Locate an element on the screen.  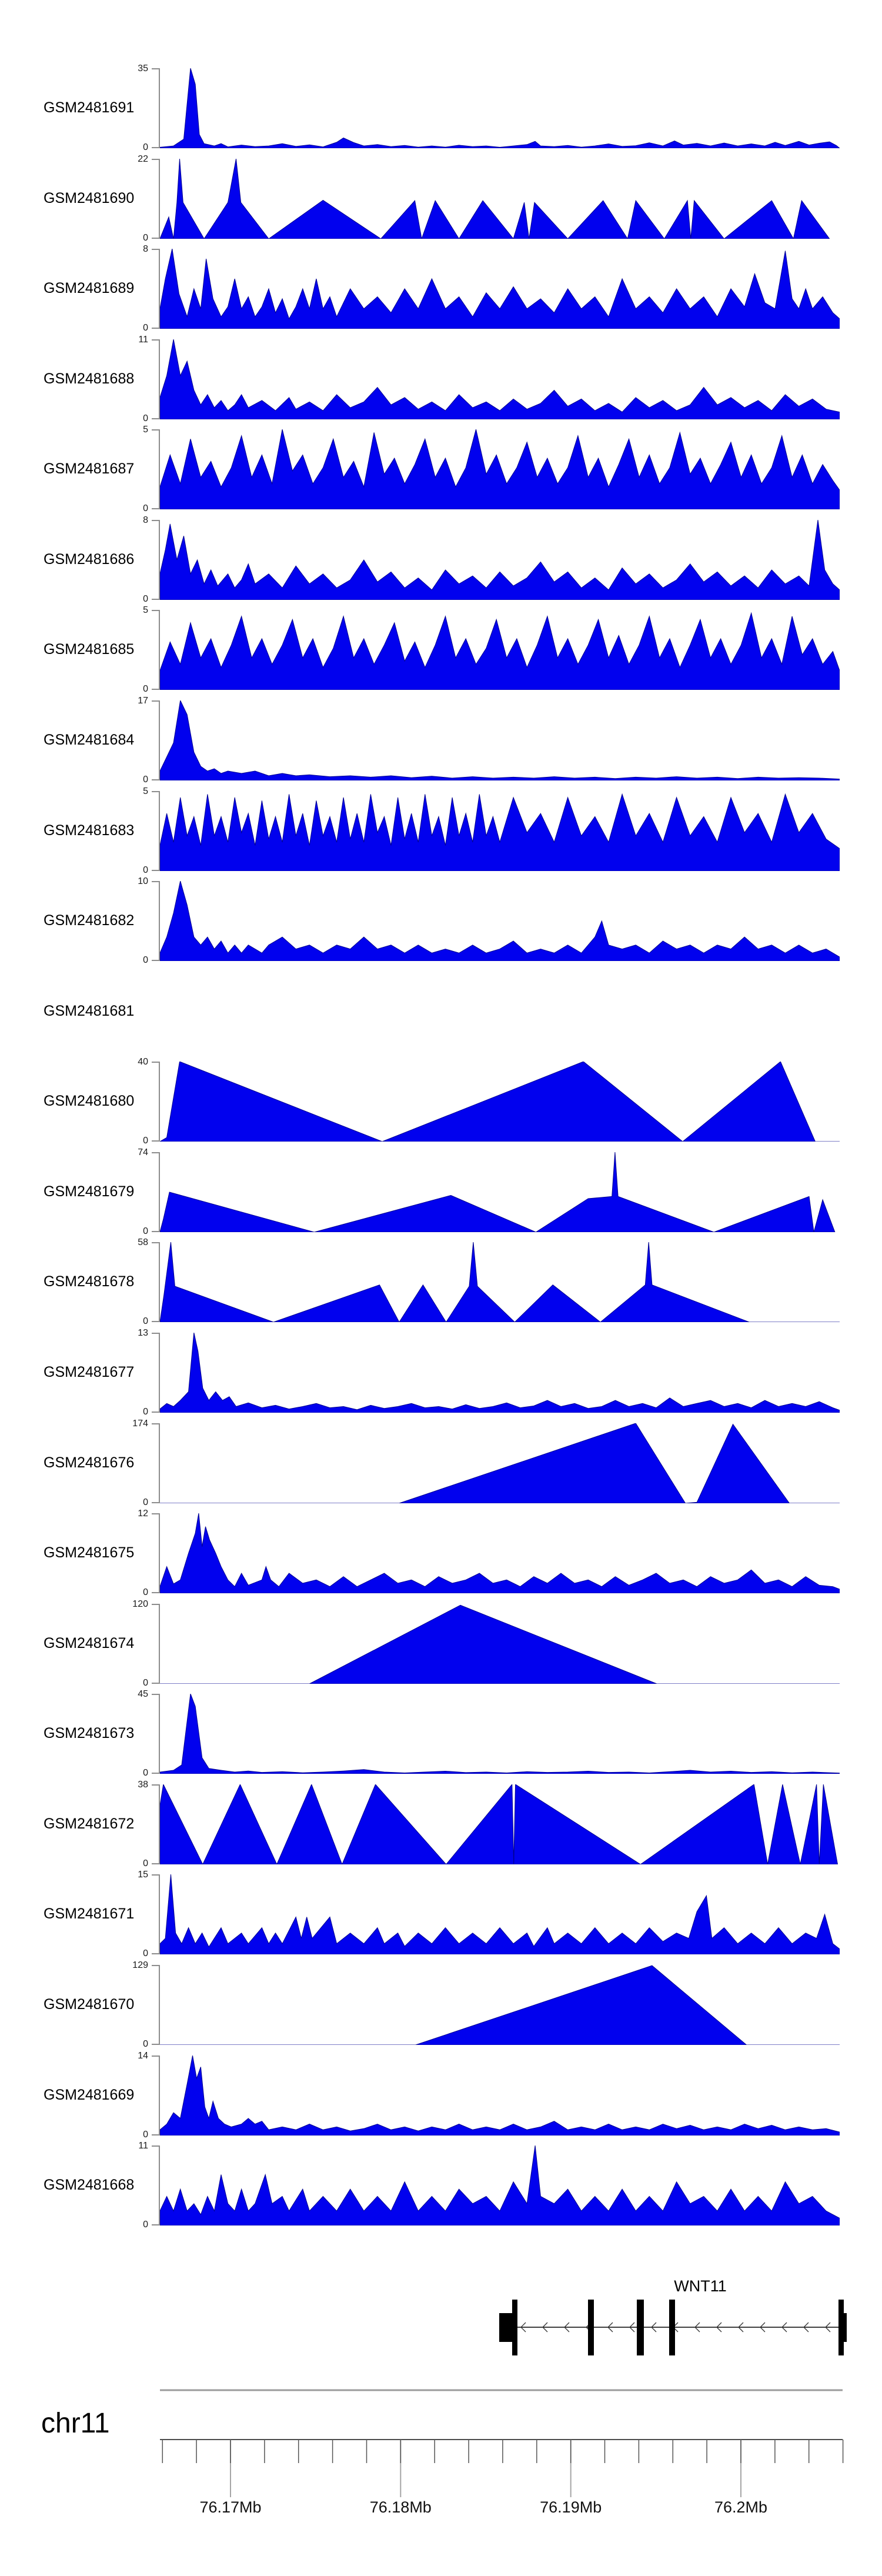
y-axis-max-label: 12 is located at coordinates (143, 1514).